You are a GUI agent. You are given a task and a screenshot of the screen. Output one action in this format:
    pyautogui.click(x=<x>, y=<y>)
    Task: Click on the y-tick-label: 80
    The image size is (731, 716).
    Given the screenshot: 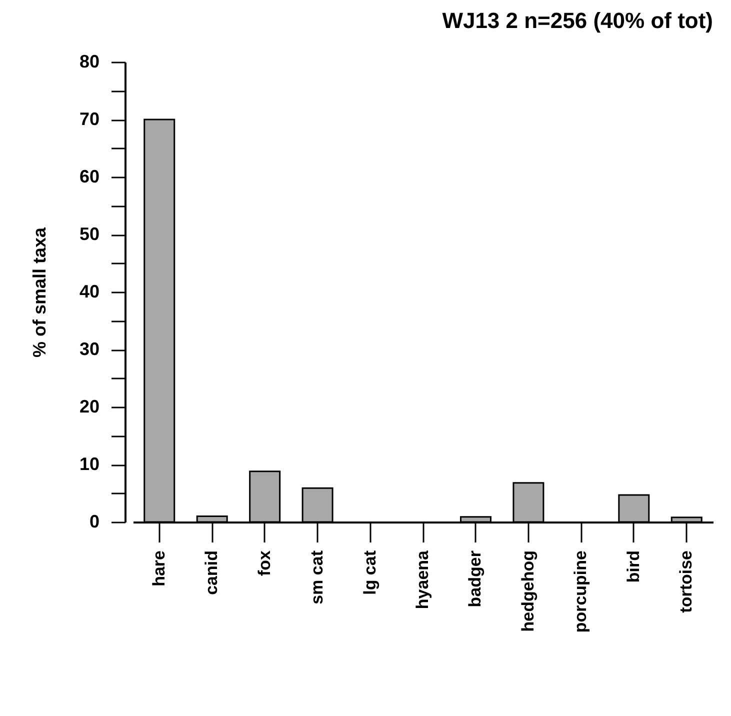 What is the action you would take?
    pyautogui.click(x=89, y=62)
    